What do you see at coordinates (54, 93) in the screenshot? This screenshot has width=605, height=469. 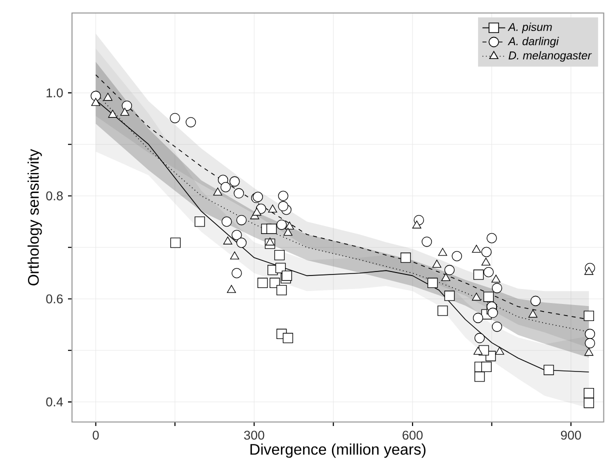 I see `y-tick-label: 1.0` at bounding box center [54, 93].